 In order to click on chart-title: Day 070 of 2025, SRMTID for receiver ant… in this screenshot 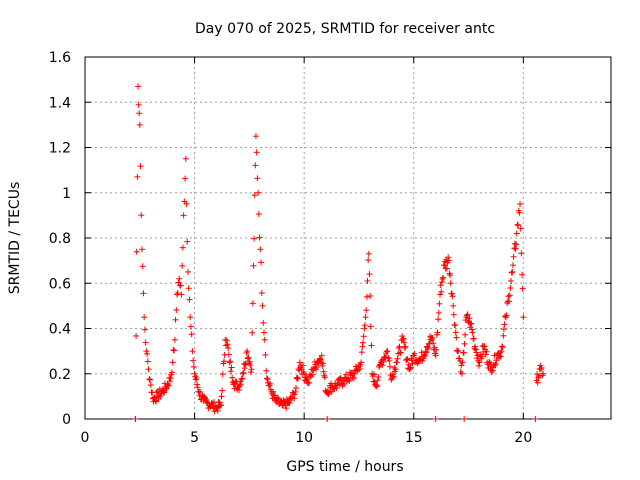, I will do `click(345, 29)`.